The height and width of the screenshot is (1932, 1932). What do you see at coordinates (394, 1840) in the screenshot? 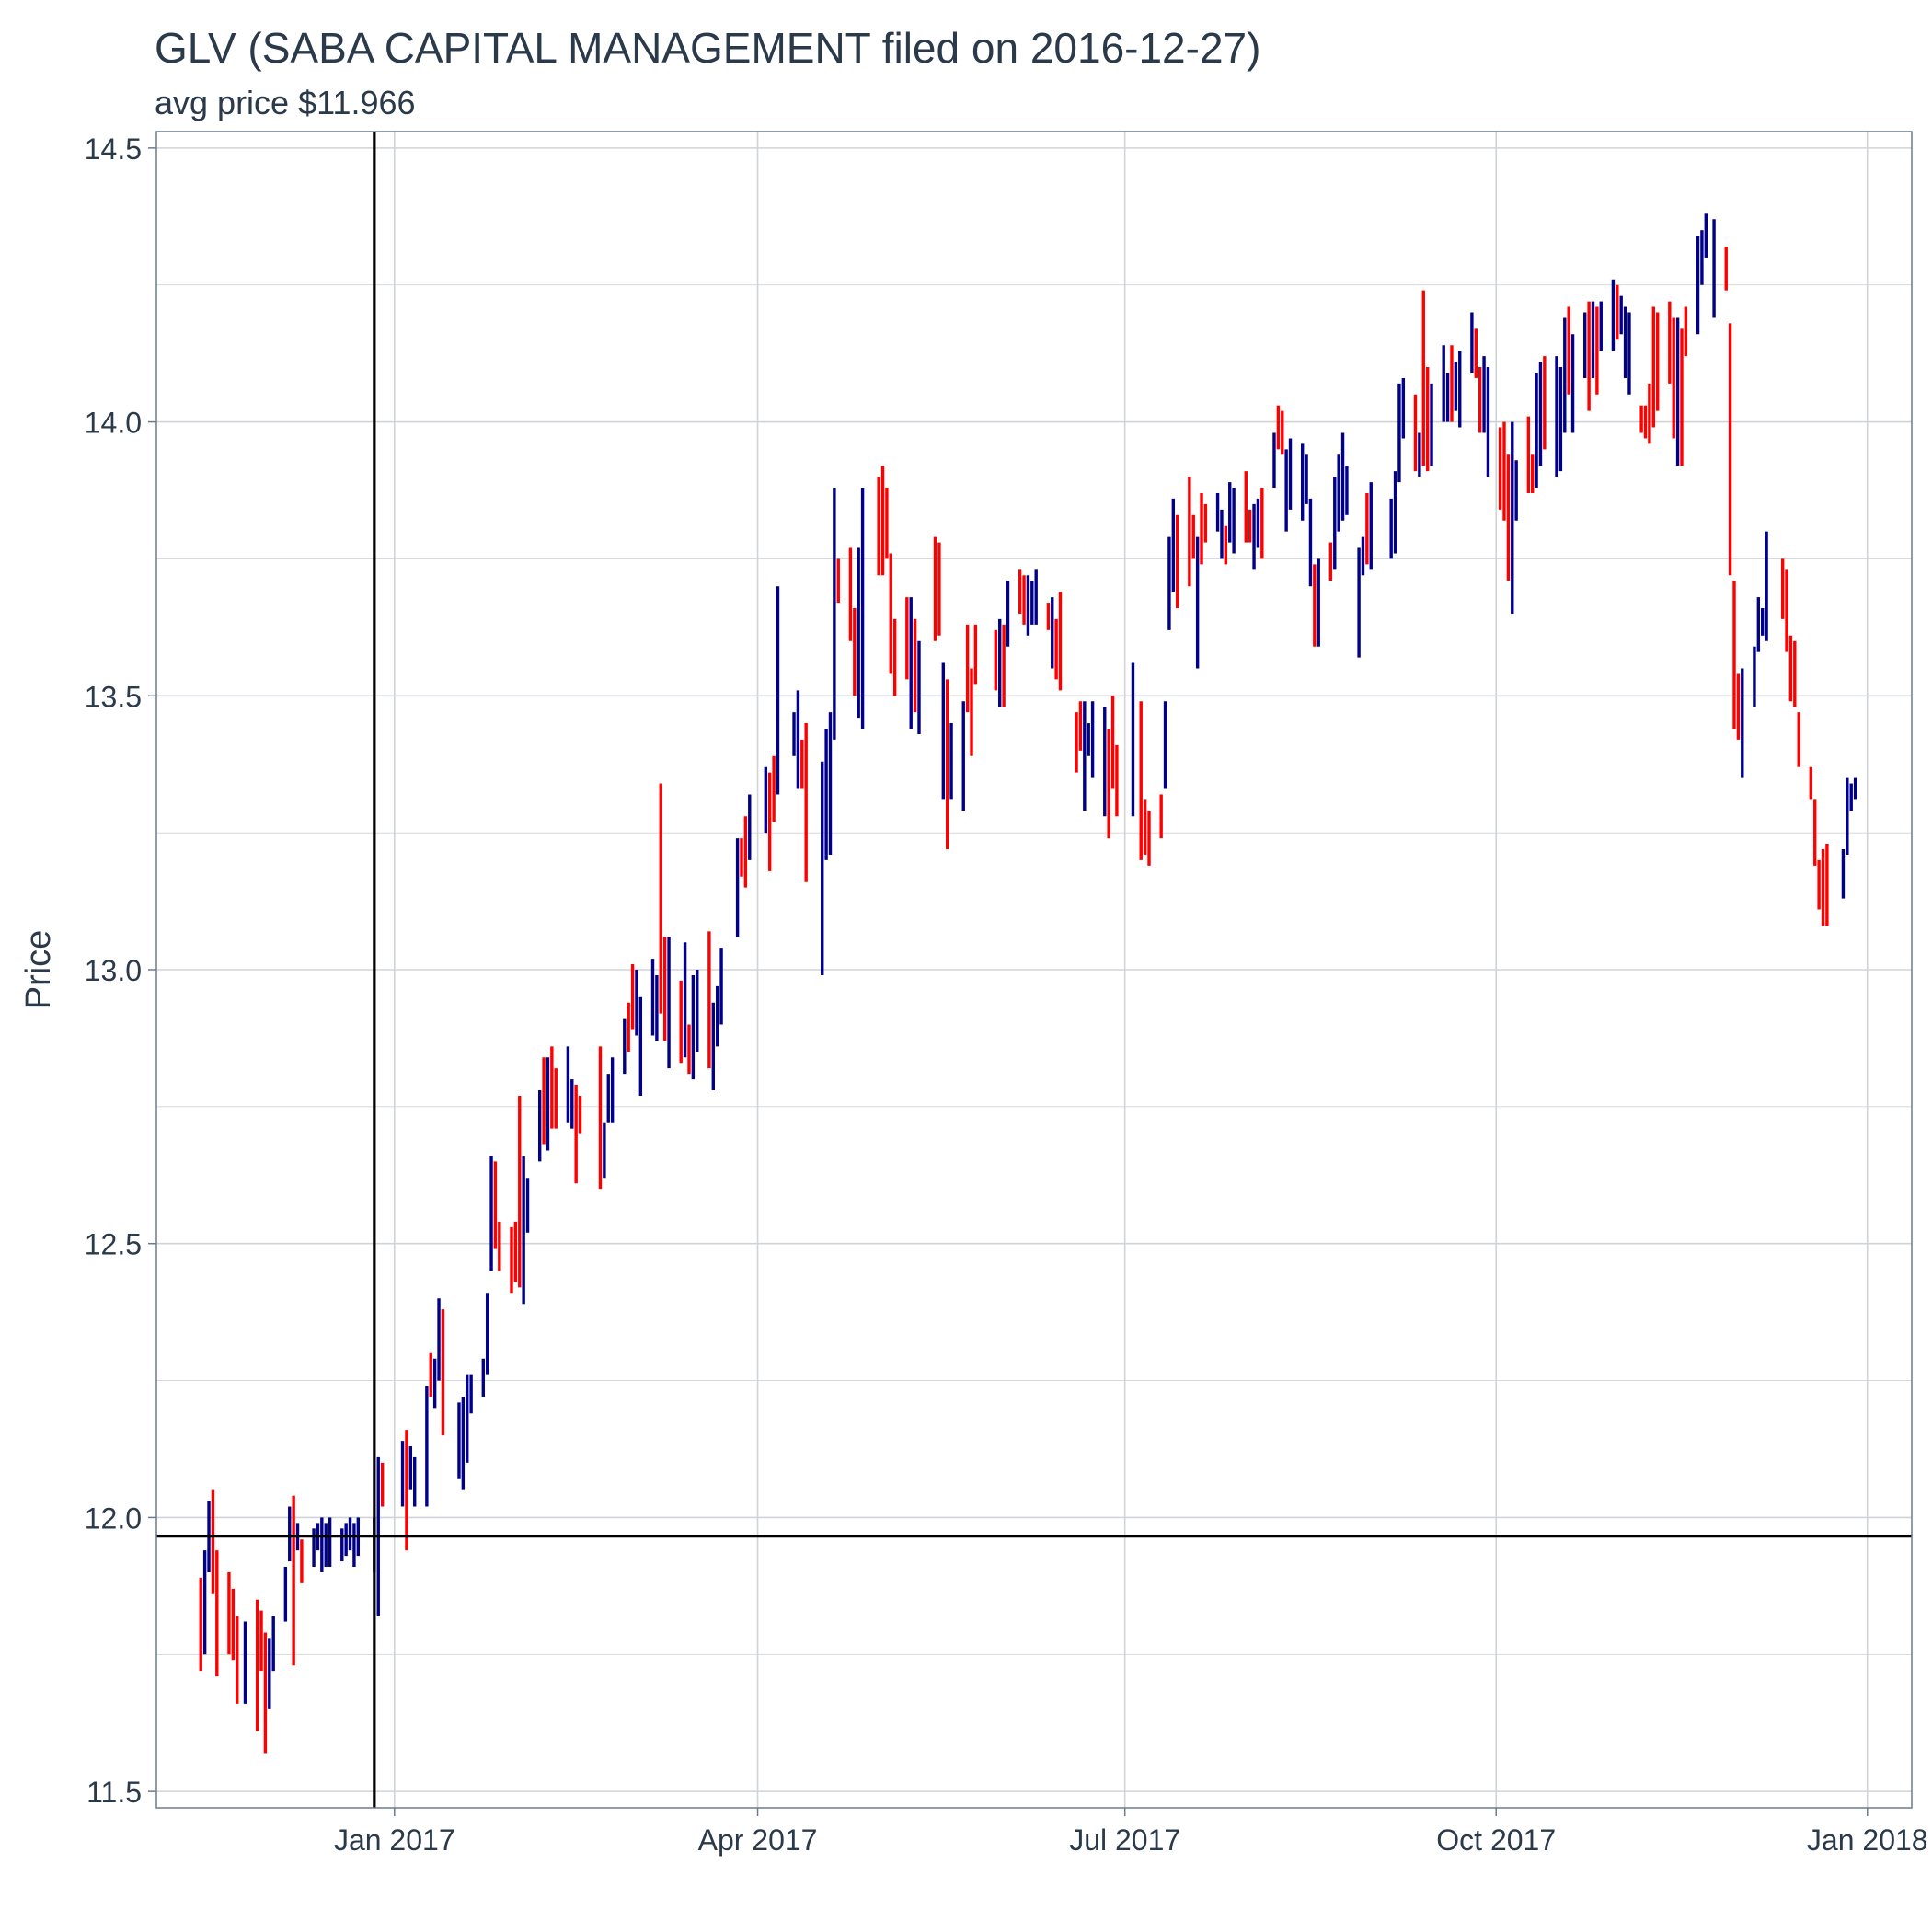
I see `x-tick-label: Jan 2017` at bounding box center [394, 1840].